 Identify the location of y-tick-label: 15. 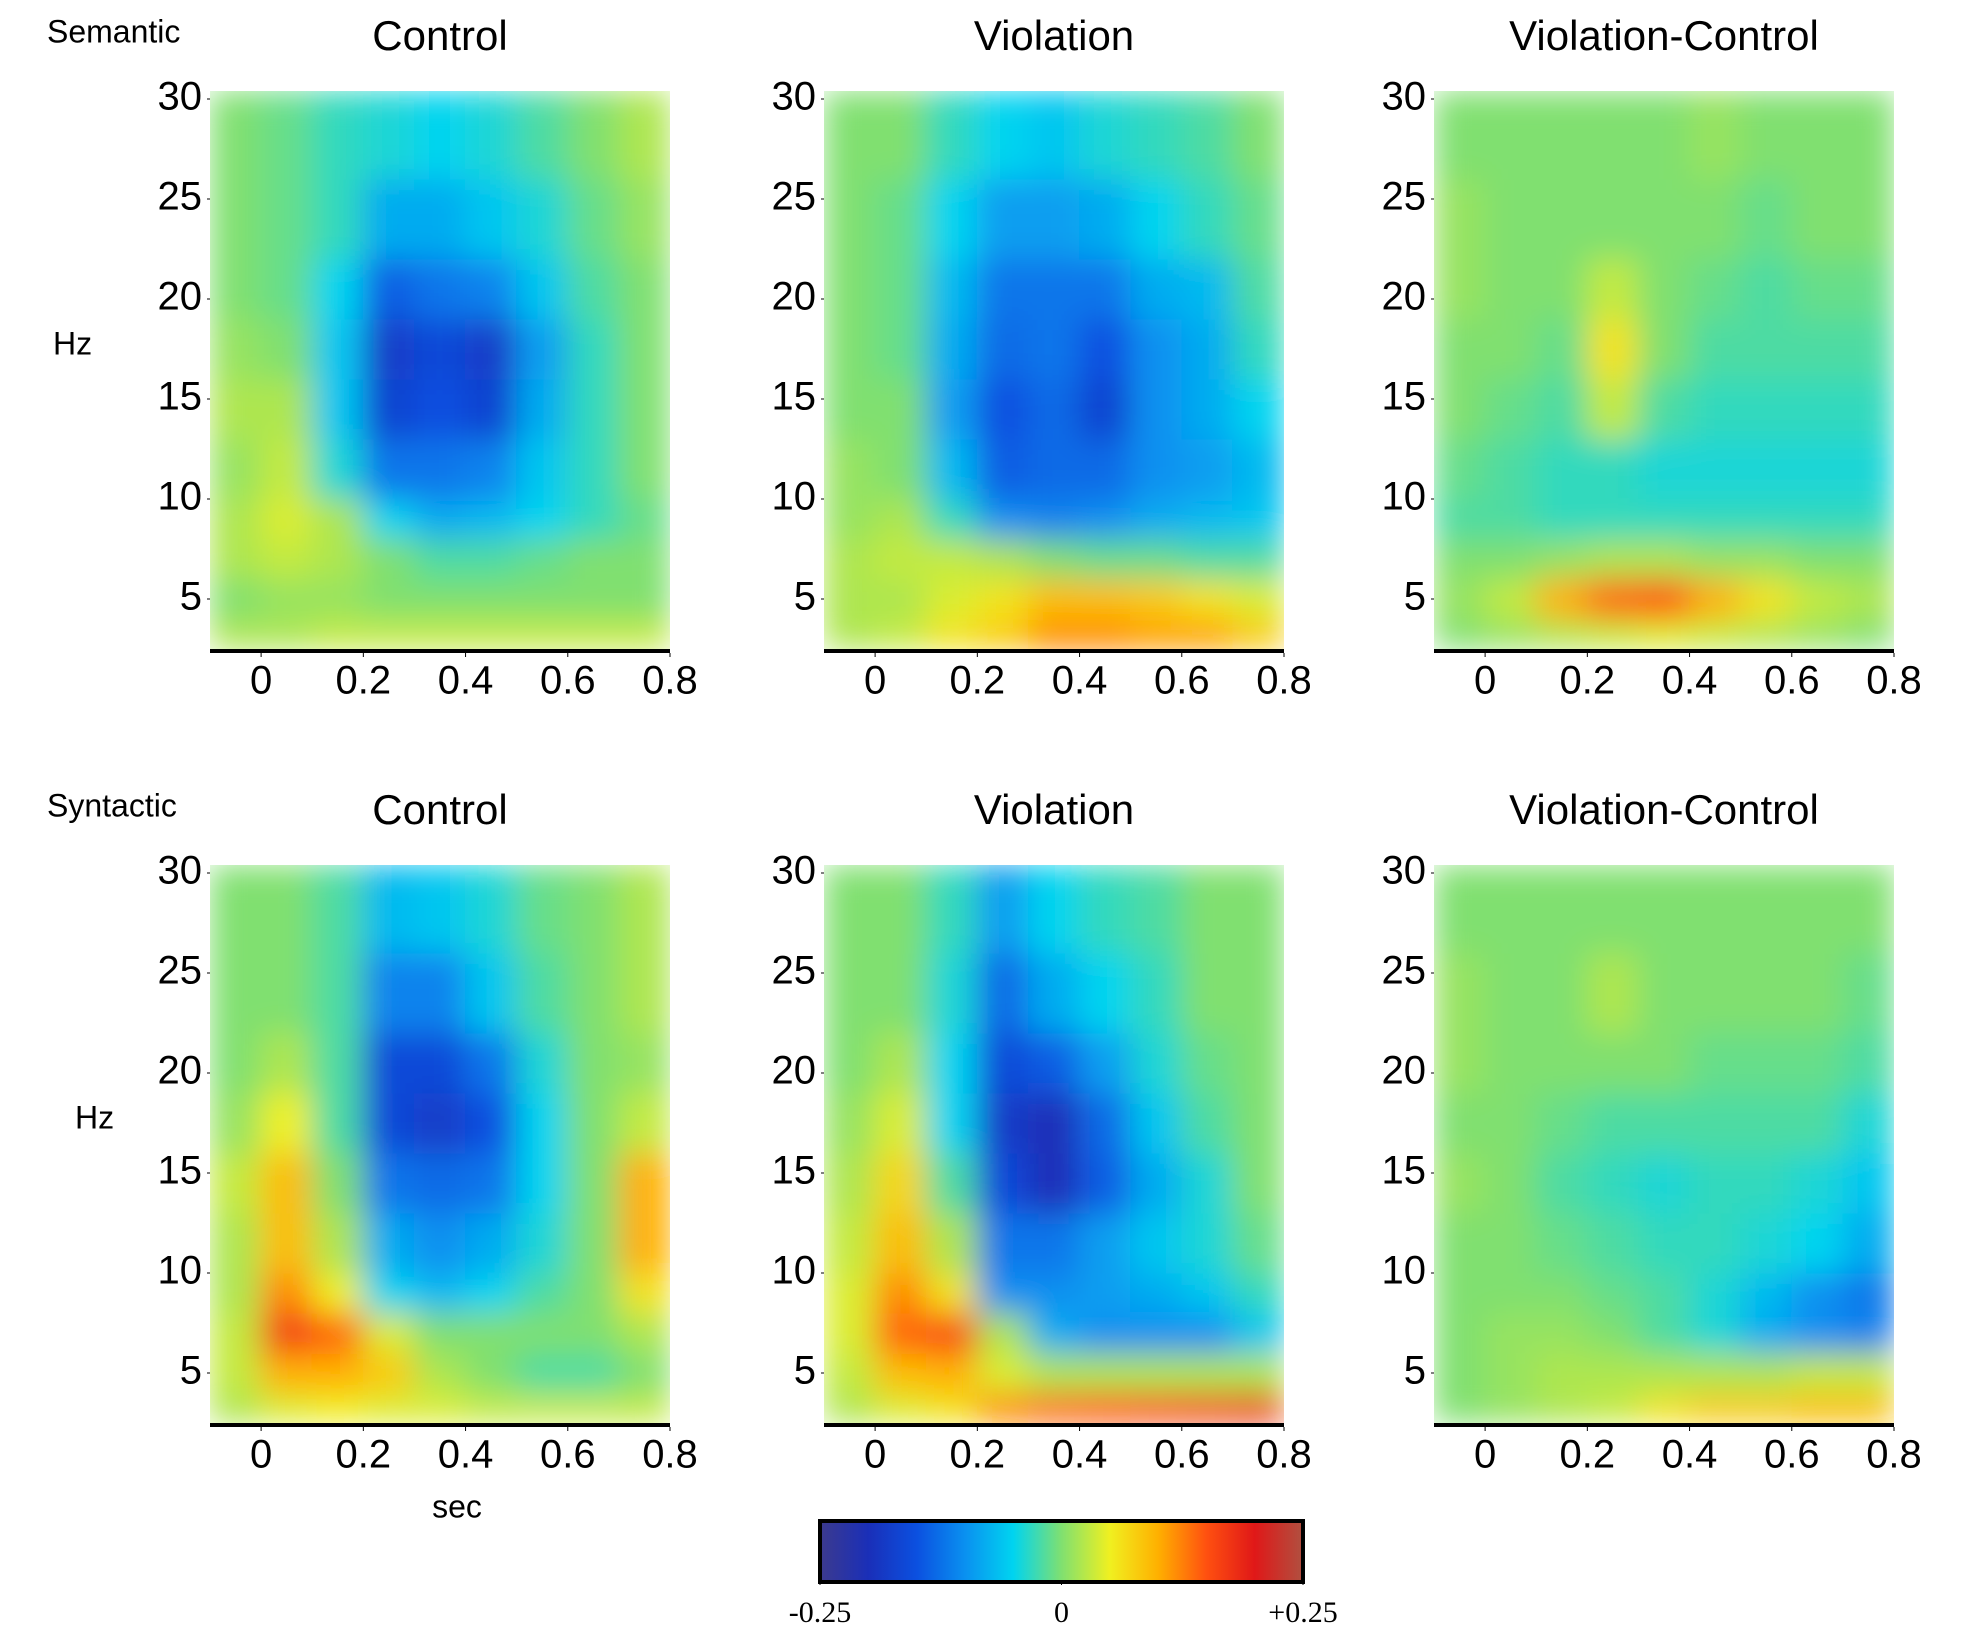
(794, 397).